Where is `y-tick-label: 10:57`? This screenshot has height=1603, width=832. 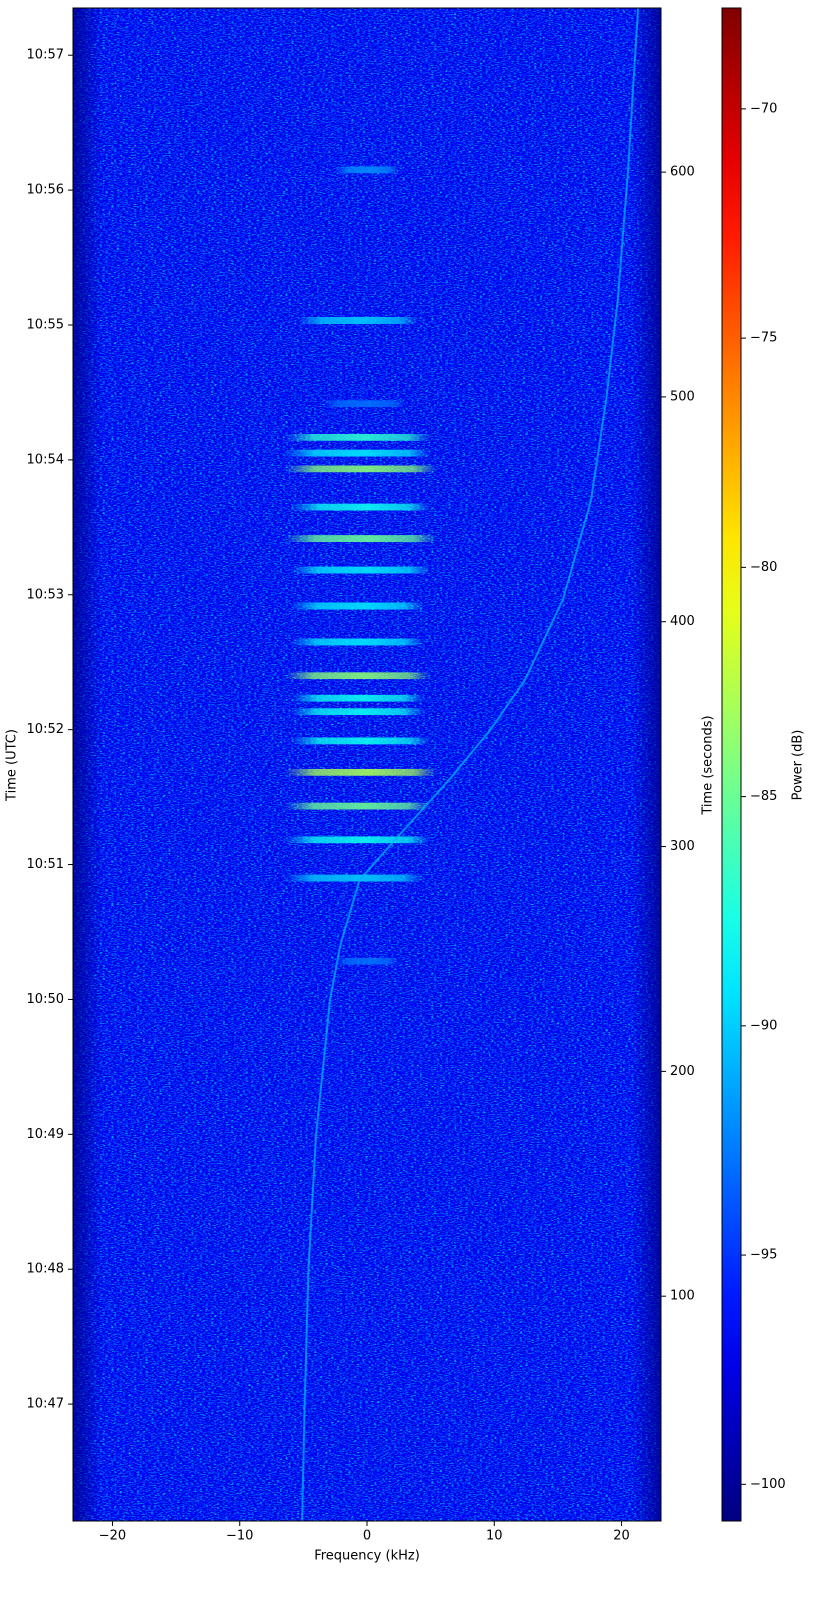 y-tick-label: 10:57 is located at coordinates (45, 55).